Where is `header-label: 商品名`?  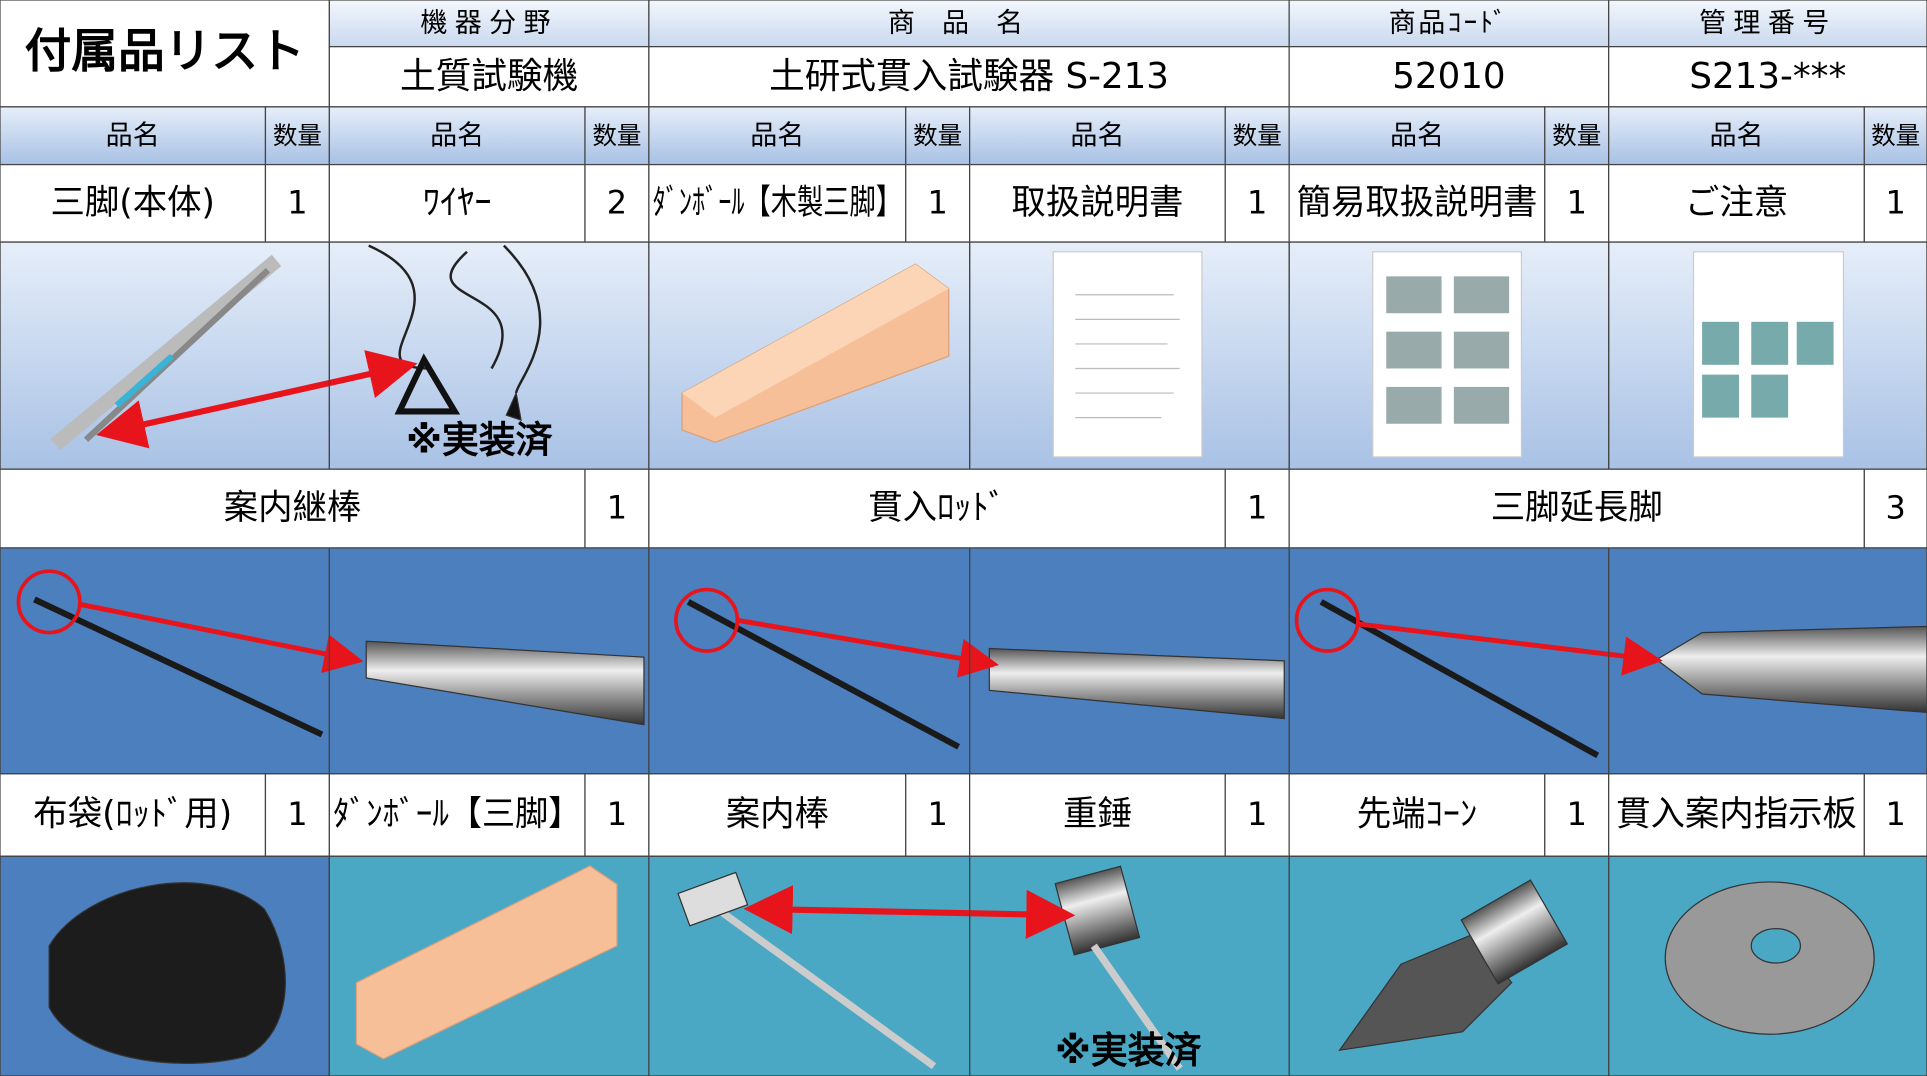
header-label: 商品名 is located at coordinates (969, 23).